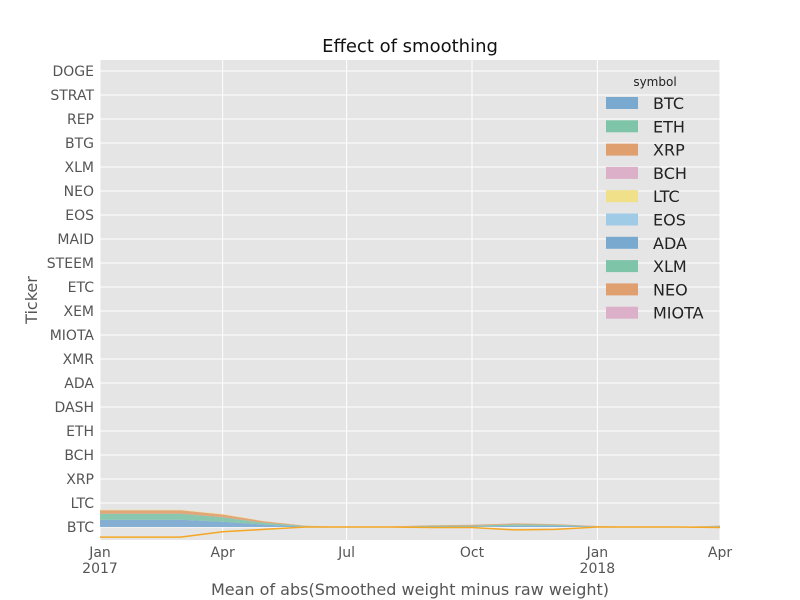 The height and width of the screenshot is (600, 800). Describe the element at coordinates (74, 408) in the screenshot. I see `y-tick-label: DASH` at that location.